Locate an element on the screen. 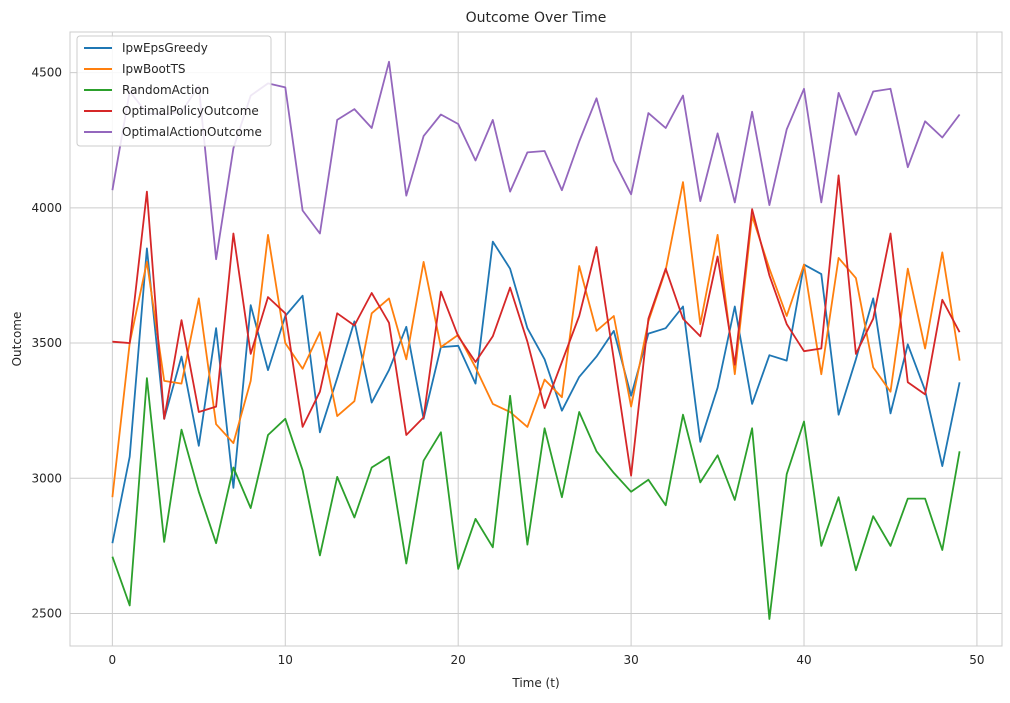 The height and width of the screenshot is (703, 1010). legend-label-optimal-action-outcome: OptimalActionOutcome is located at coordinates (192, 132).